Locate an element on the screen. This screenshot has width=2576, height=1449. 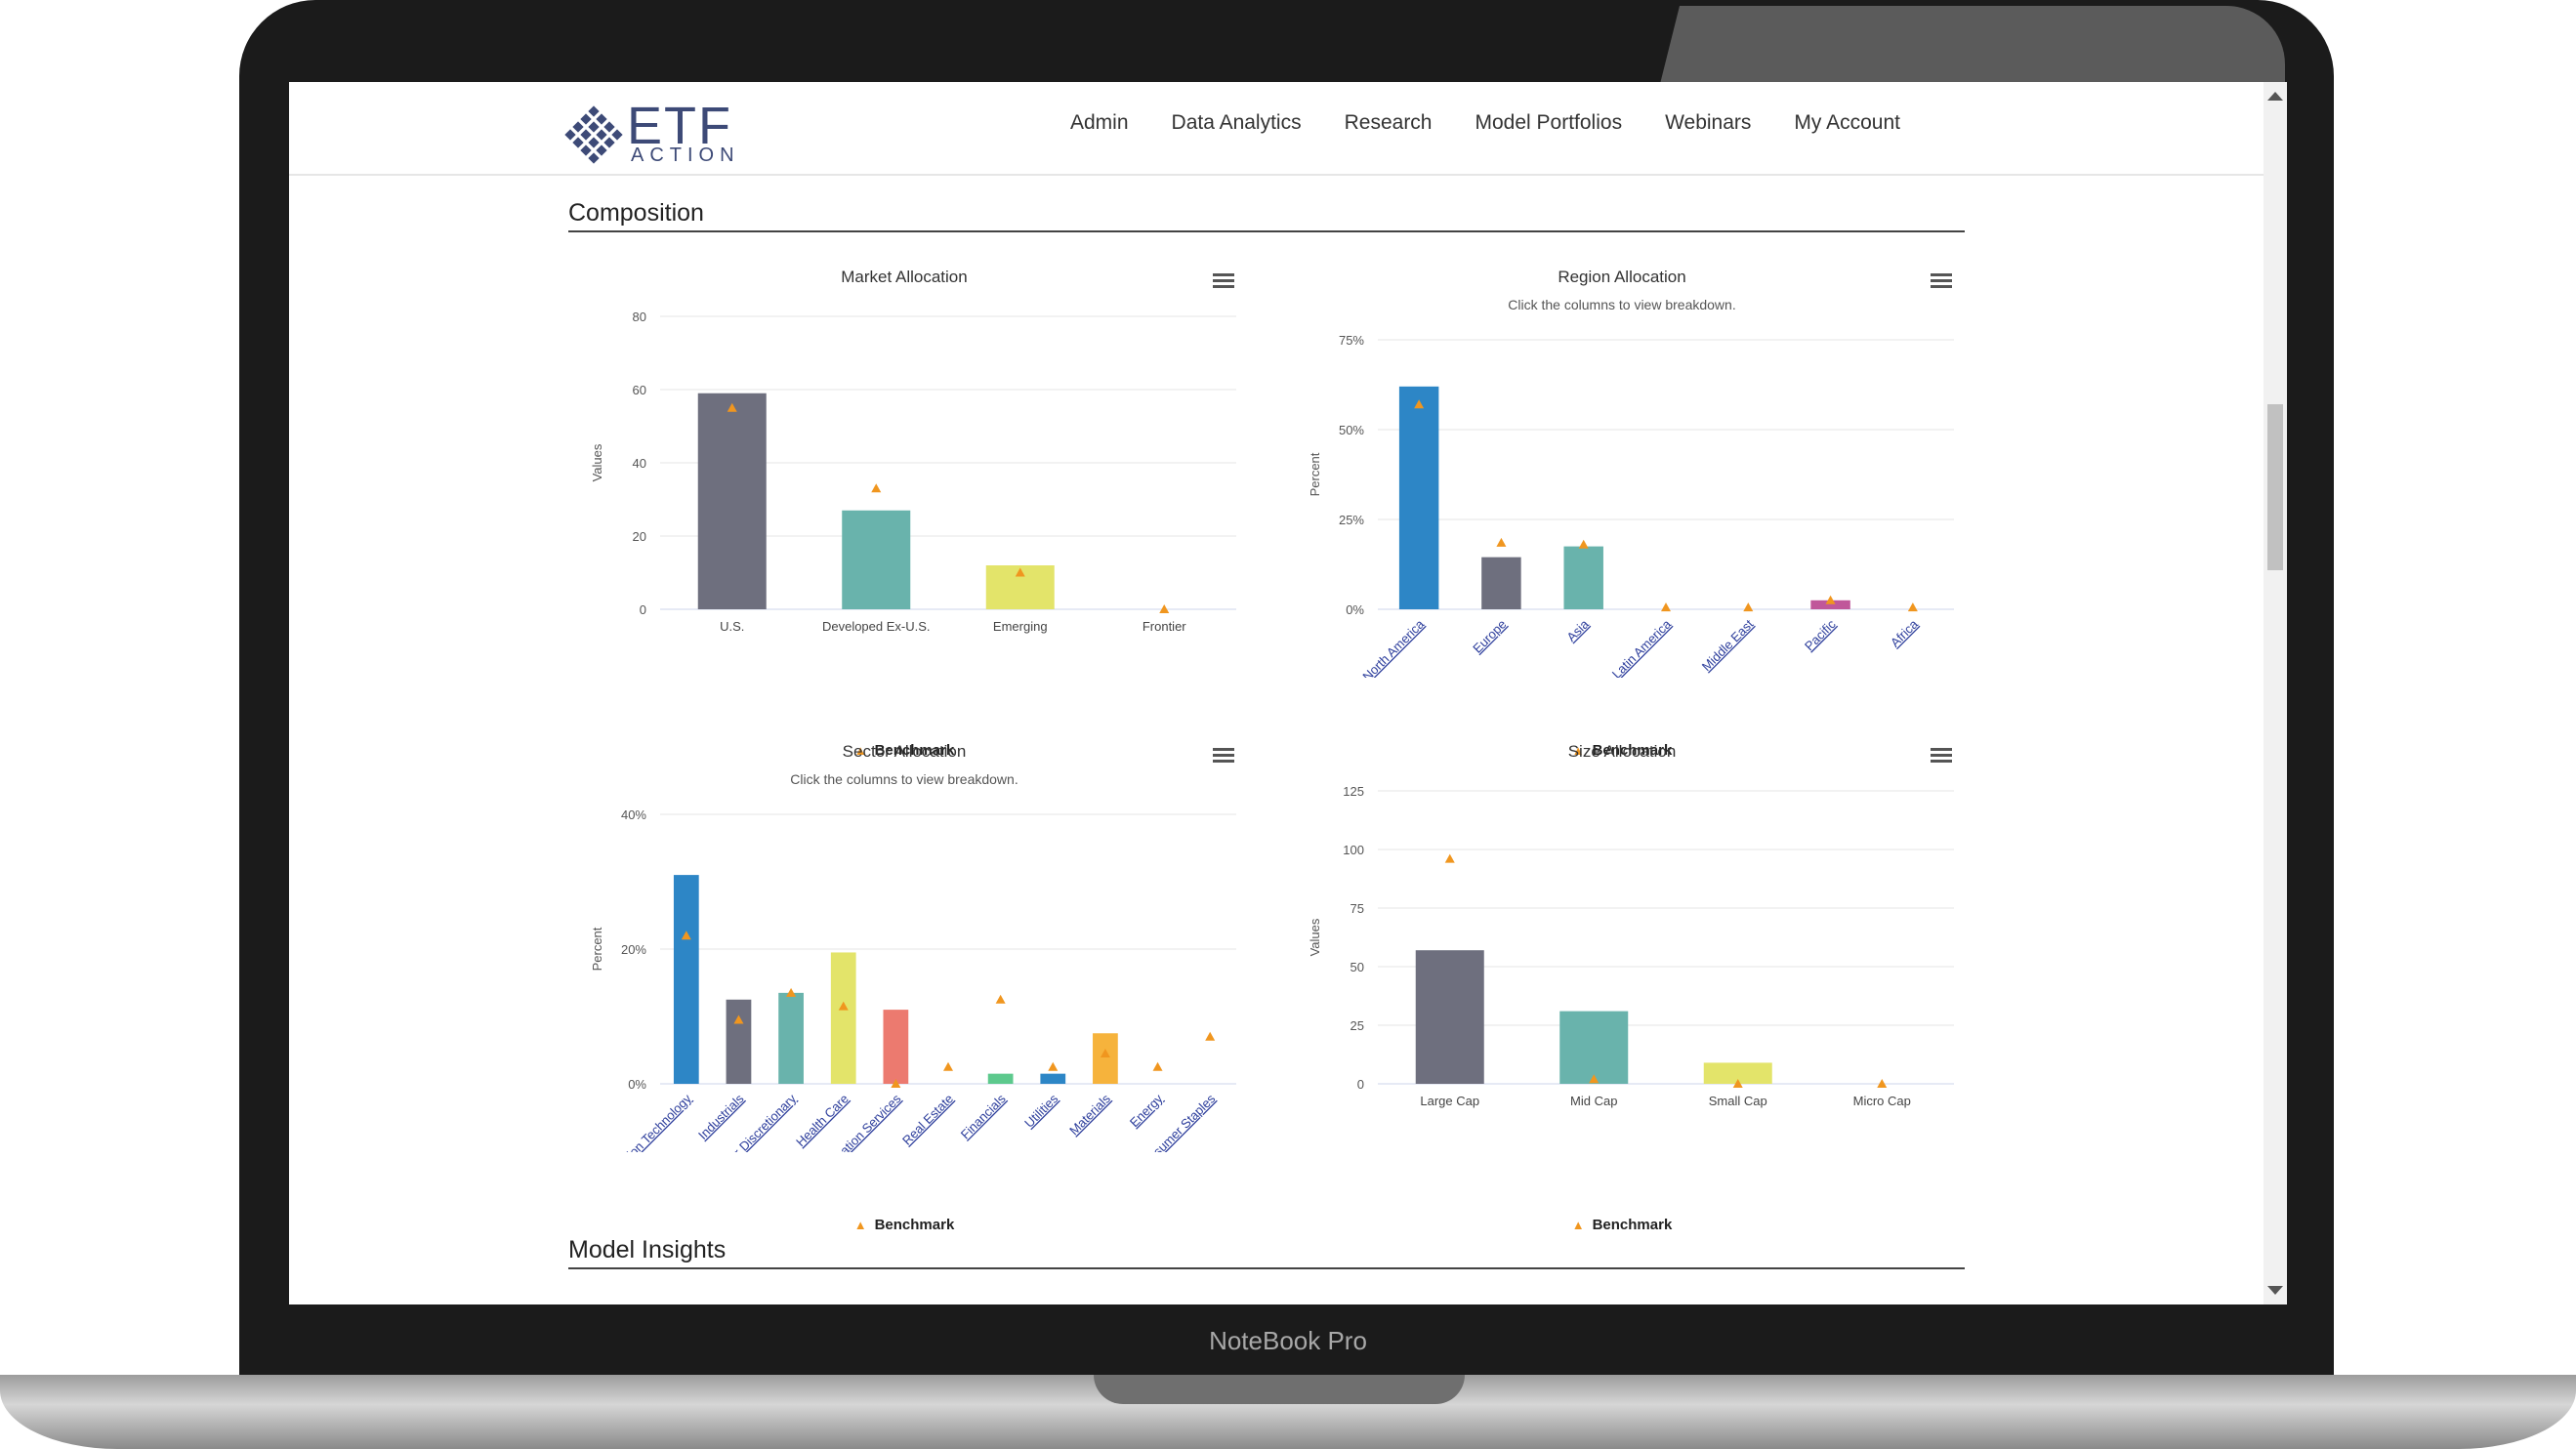
y-tick-label: 25% is located at coordinates (1351, 520).